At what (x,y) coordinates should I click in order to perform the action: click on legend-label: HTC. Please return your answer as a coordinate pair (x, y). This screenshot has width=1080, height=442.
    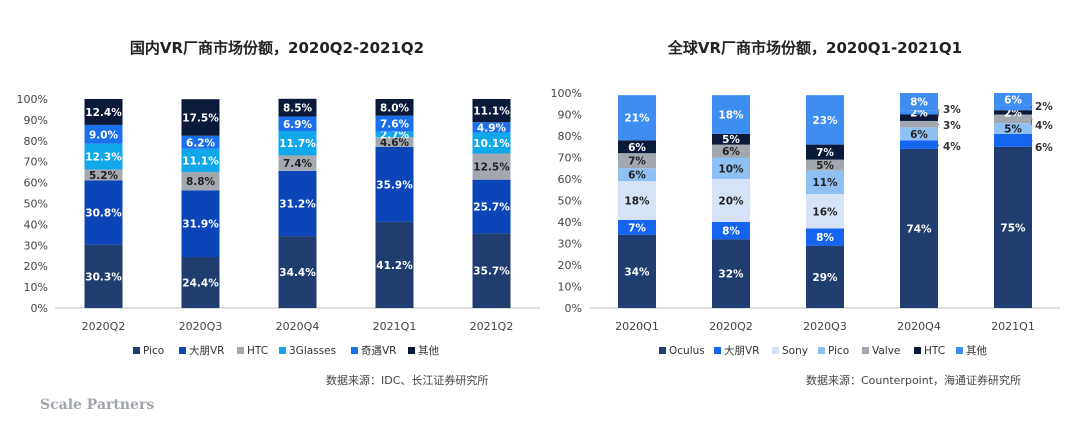
    Looking at the image, I should click on (257, 351).